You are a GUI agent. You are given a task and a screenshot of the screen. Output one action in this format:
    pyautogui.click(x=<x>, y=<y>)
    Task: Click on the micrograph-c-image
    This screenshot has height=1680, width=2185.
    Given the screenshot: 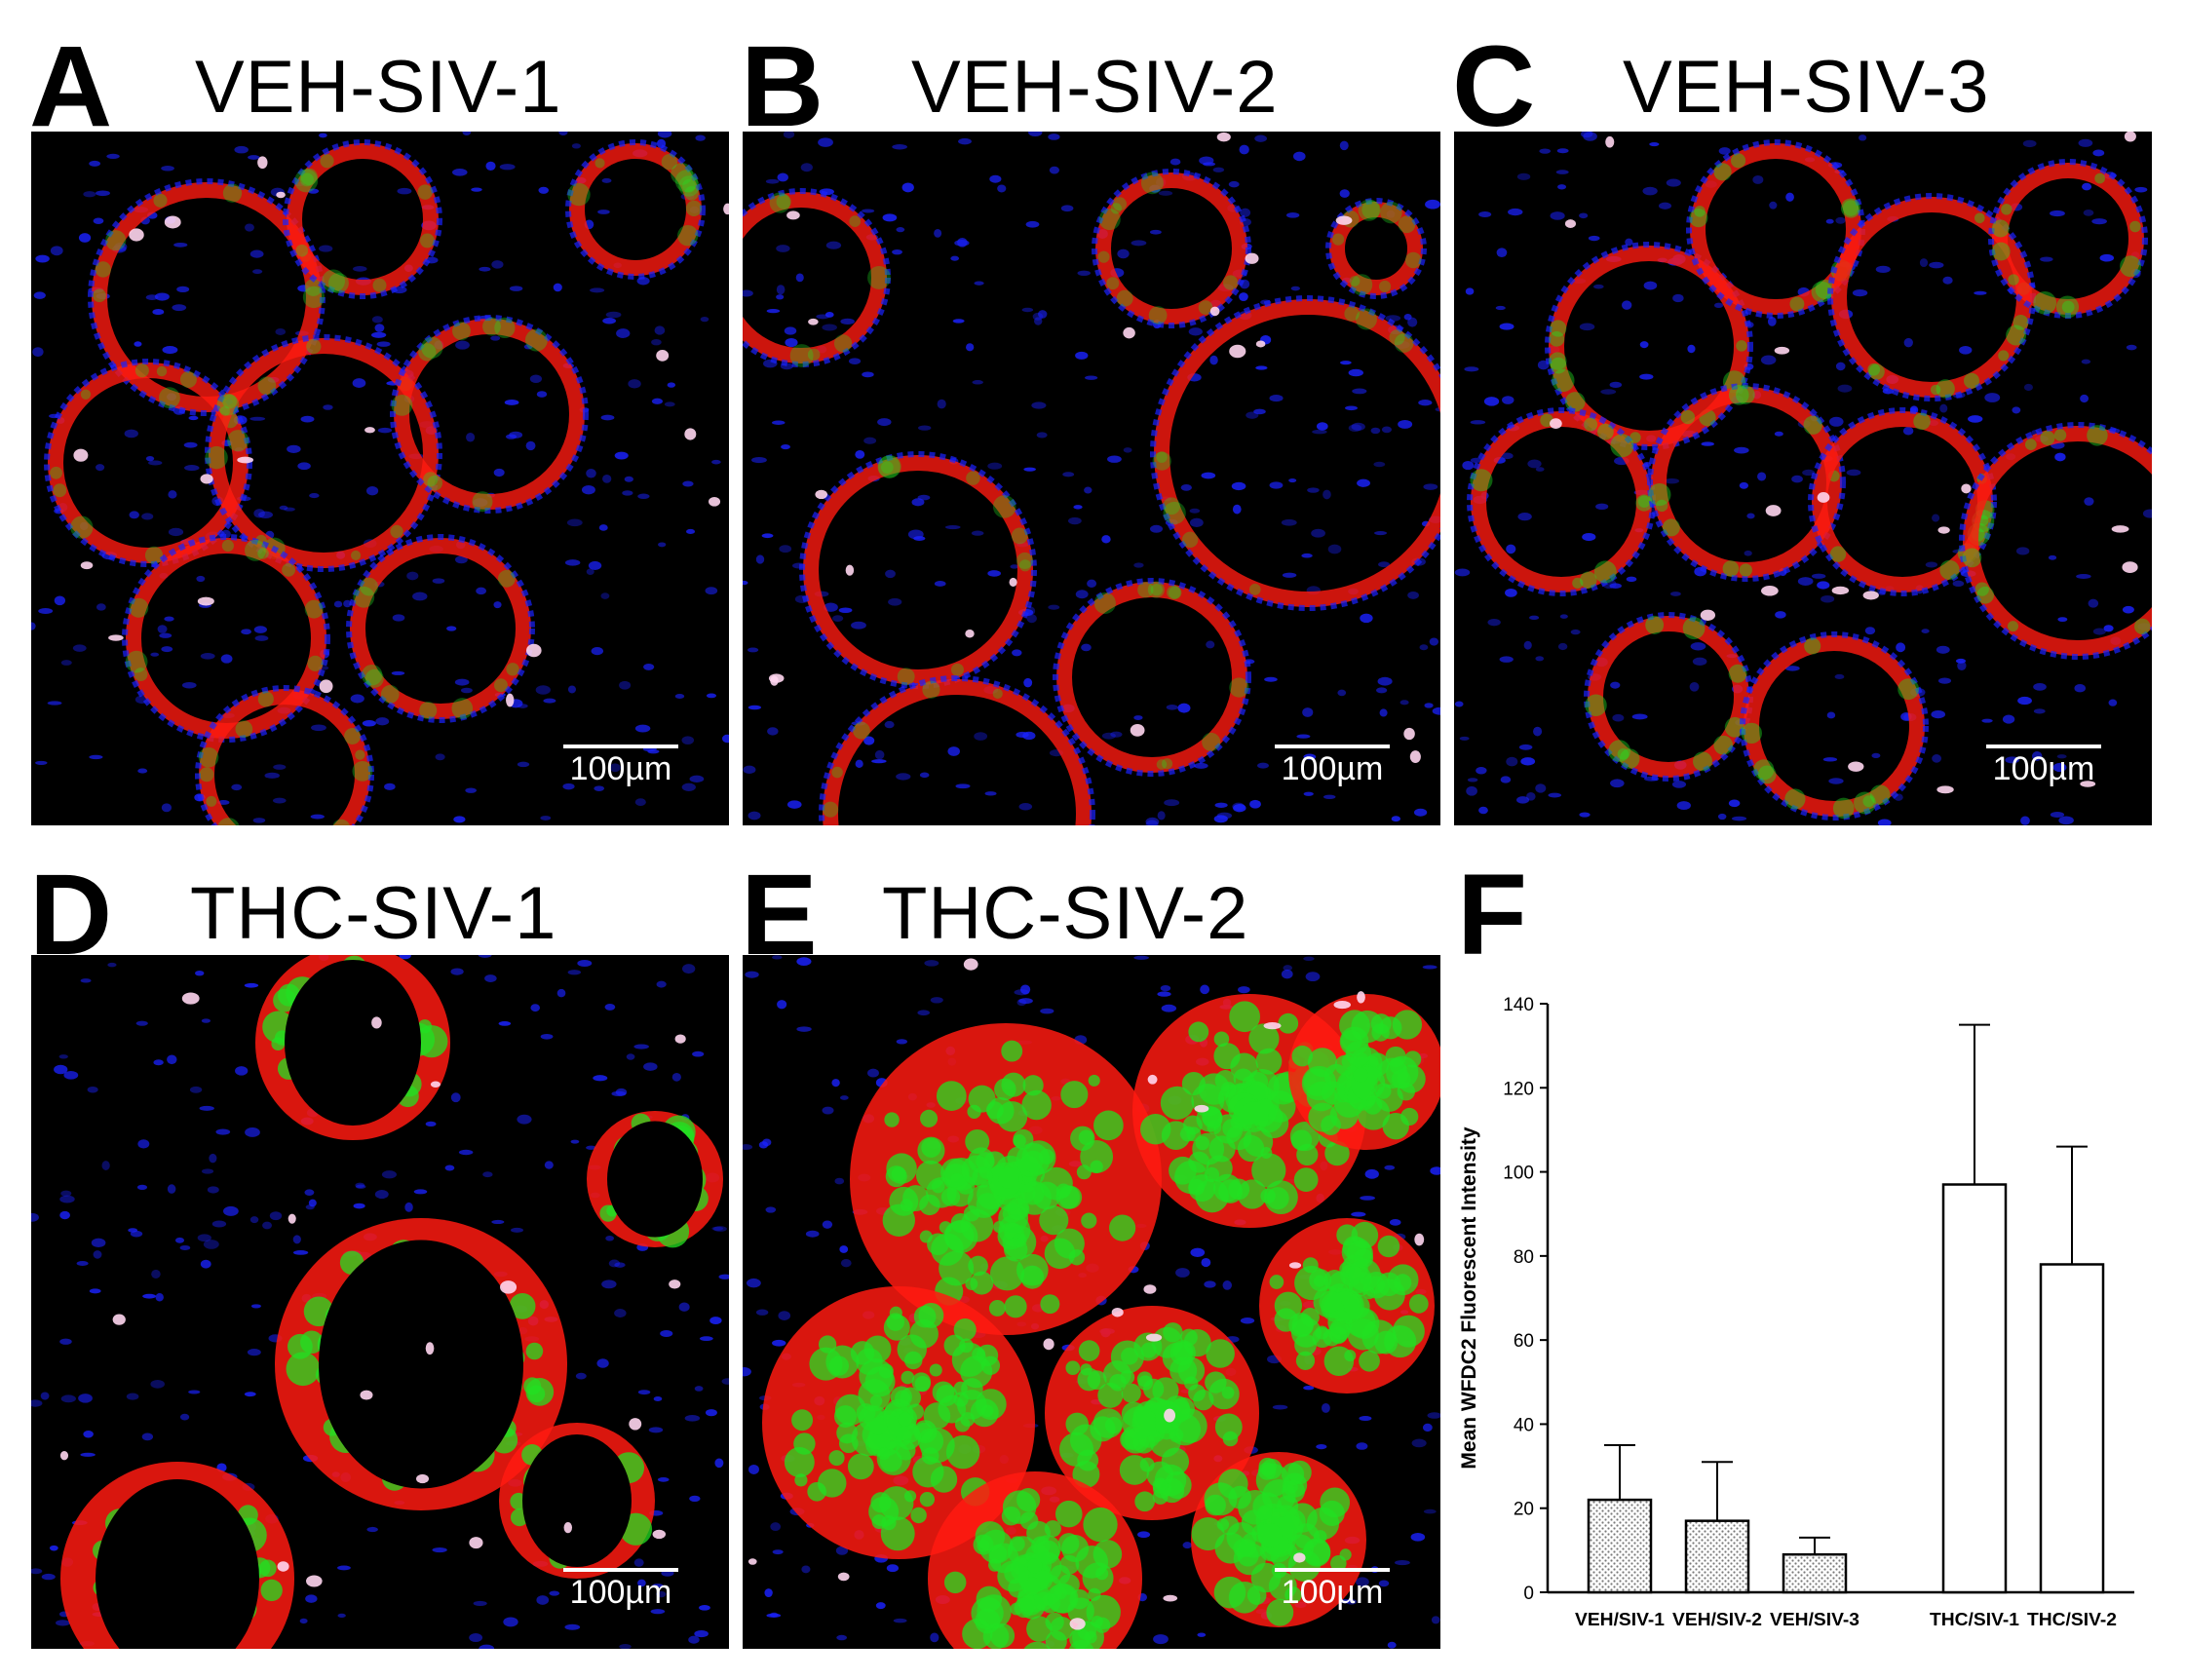 What is the action you would take?
    pyautogui.click(x=1803, y=478)
    